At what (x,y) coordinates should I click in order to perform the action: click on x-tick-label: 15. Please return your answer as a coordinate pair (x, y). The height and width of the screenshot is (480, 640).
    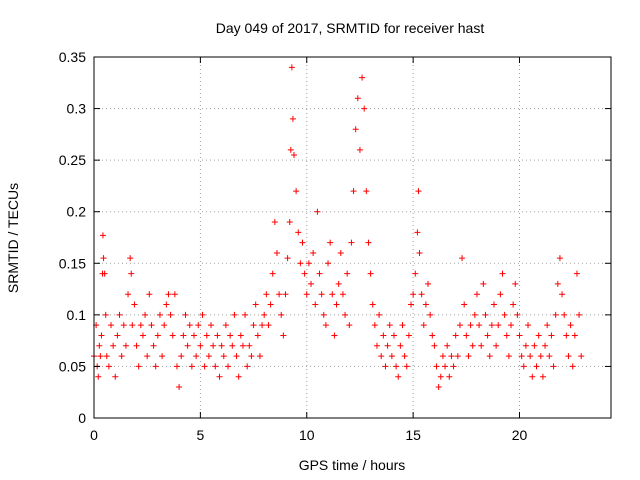
    Looking at the image, I should click on (413, 435).